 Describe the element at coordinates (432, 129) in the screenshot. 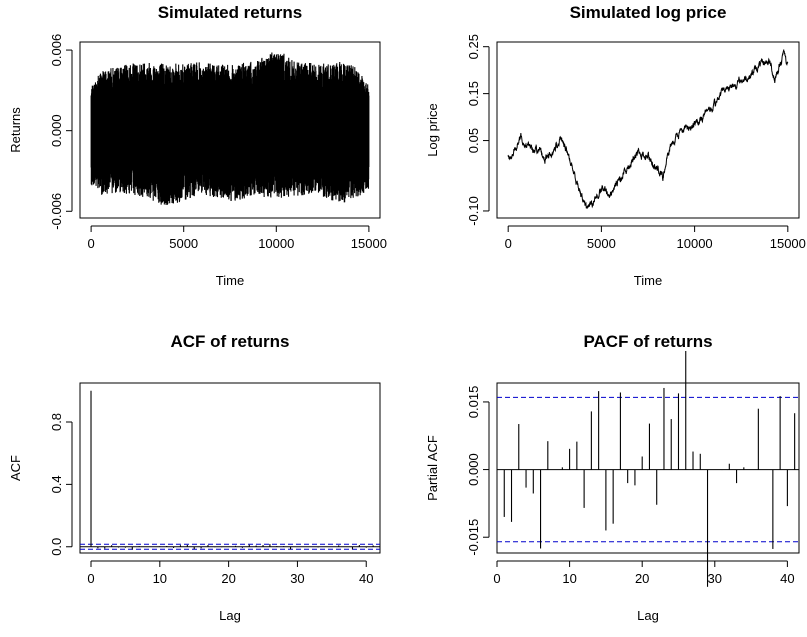

I see `y-axis-label: Log price` at that location.